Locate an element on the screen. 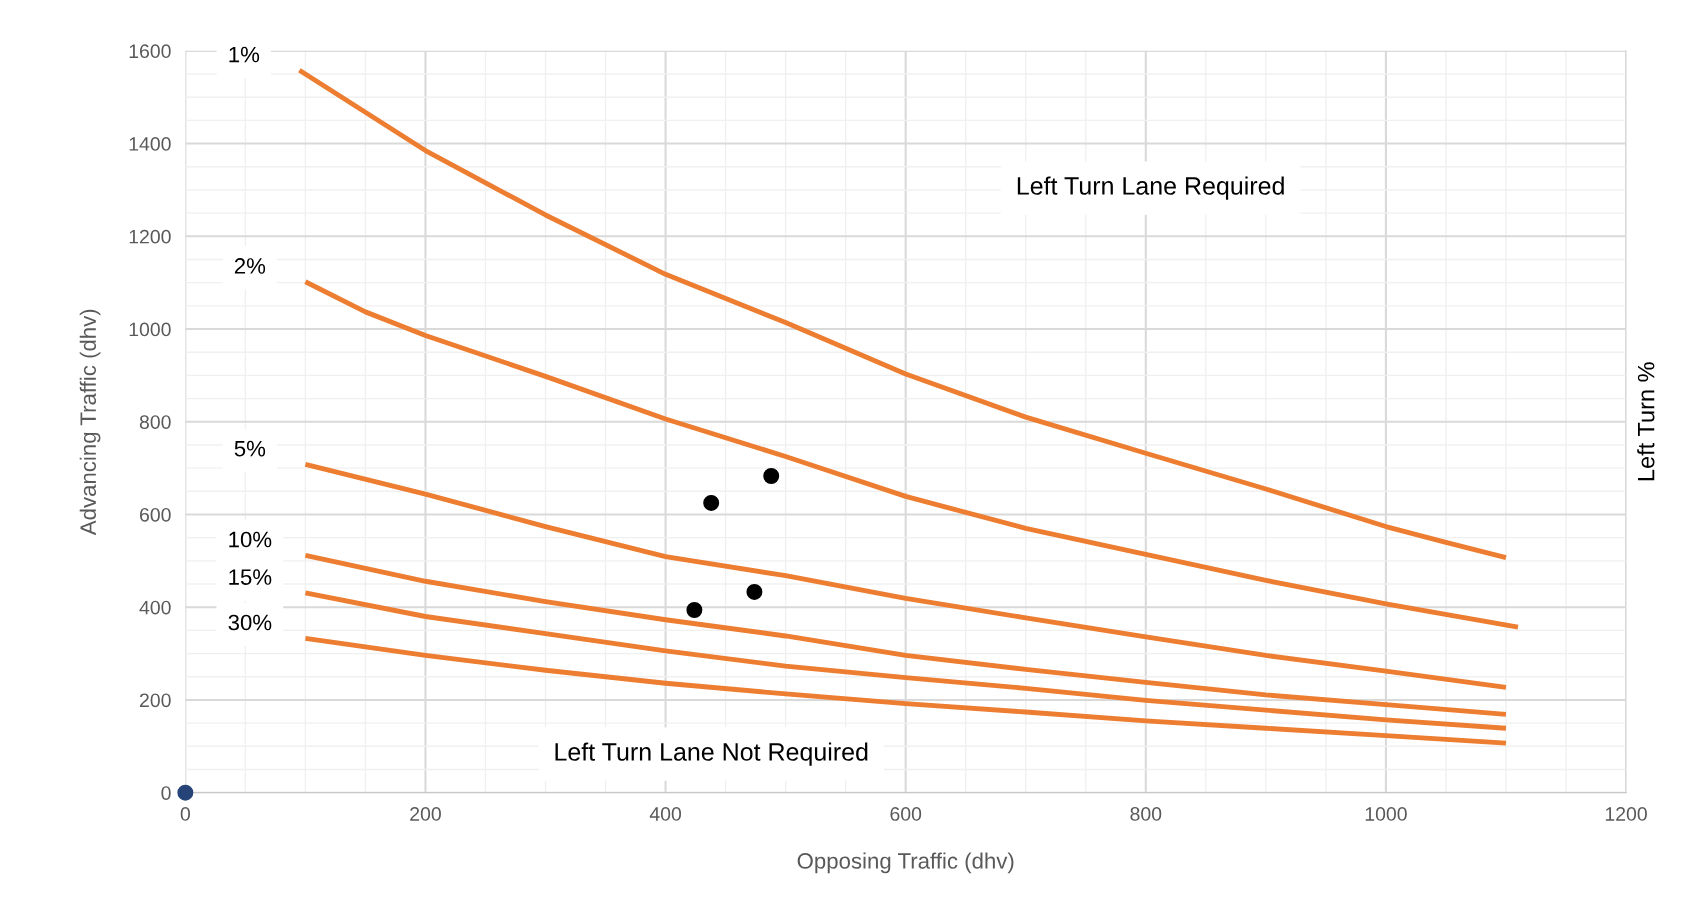  y2-axis-title: Left Turn % is located at coordinates (1646, 421).